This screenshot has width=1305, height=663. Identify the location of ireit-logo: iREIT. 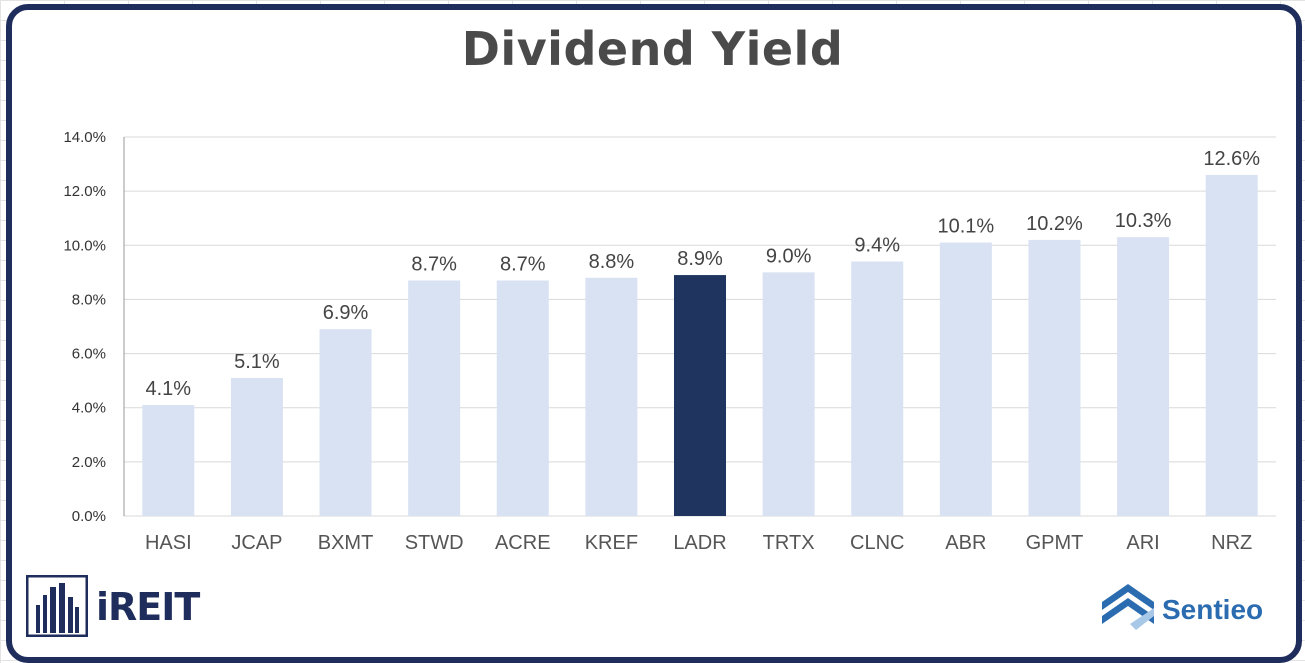
(112, 607).